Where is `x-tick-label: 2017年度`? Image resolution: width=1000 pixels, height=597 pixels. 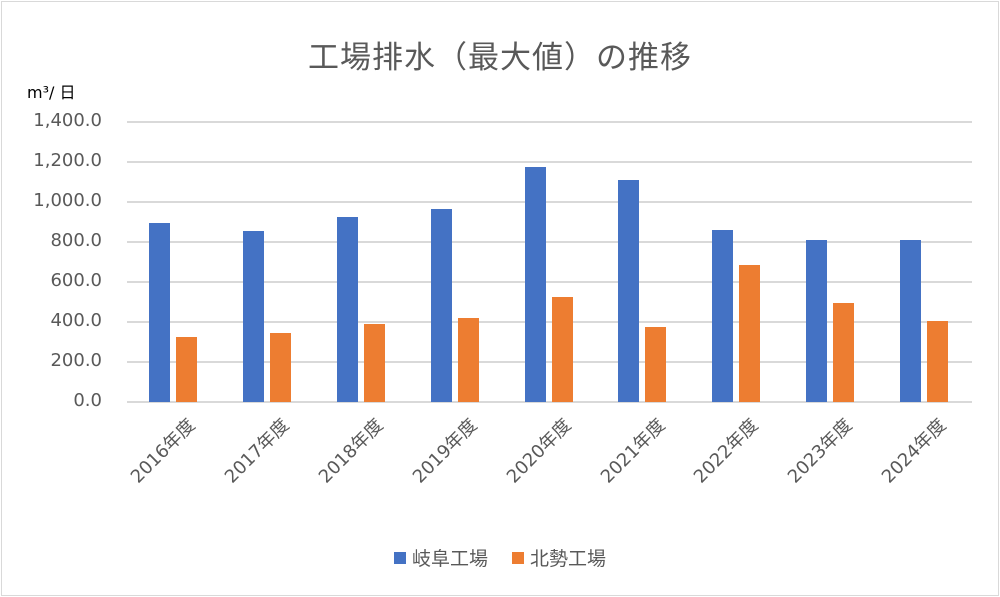
x-tick-label: 2017年度 is located at coordinates (257, 451).